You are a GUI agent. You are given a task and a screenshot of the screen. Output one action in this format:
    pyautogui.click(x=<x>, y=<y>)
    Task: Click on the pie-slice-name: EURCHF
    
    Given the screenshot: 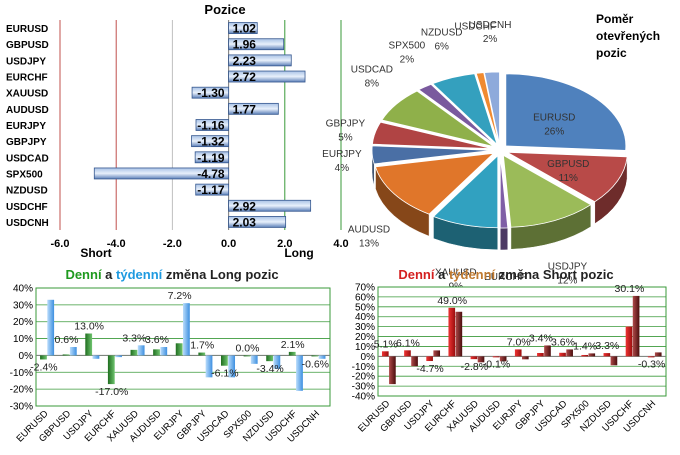 What is the action you would take?
    pyautogui.click(x=505, y=277)
    